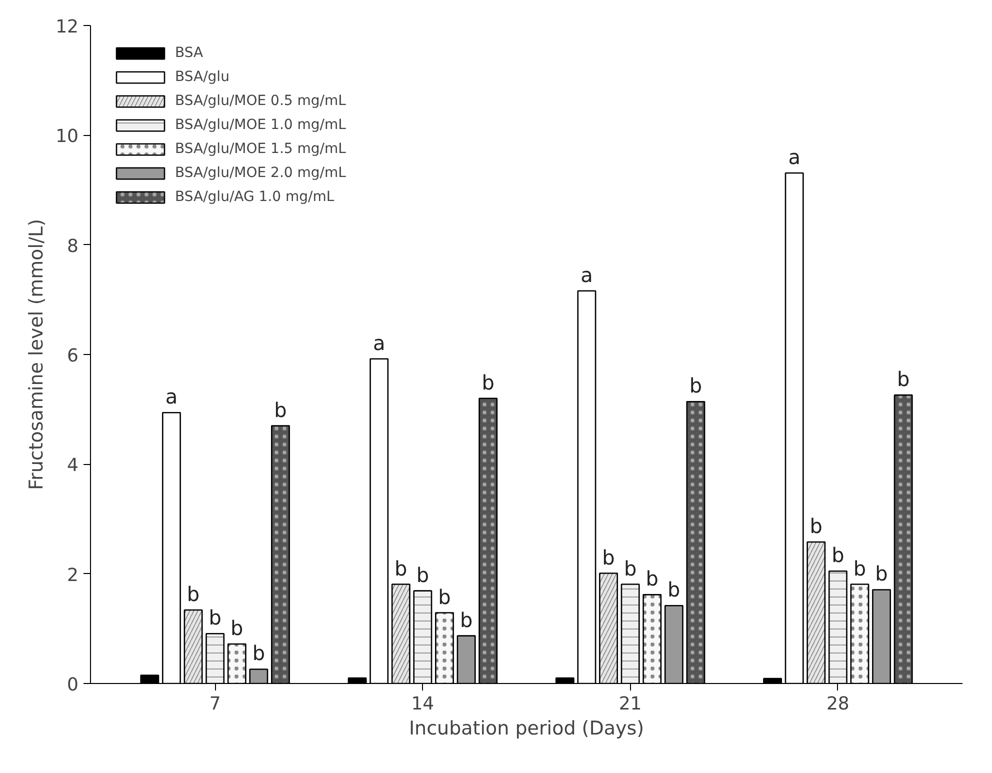 The width and height of the screenshot is (992, 773). Describe the element at coordinates (254, 197) in the screenshot. I see `legend-label: BSA/glu/AG 1.0 mg/mL` at that location.